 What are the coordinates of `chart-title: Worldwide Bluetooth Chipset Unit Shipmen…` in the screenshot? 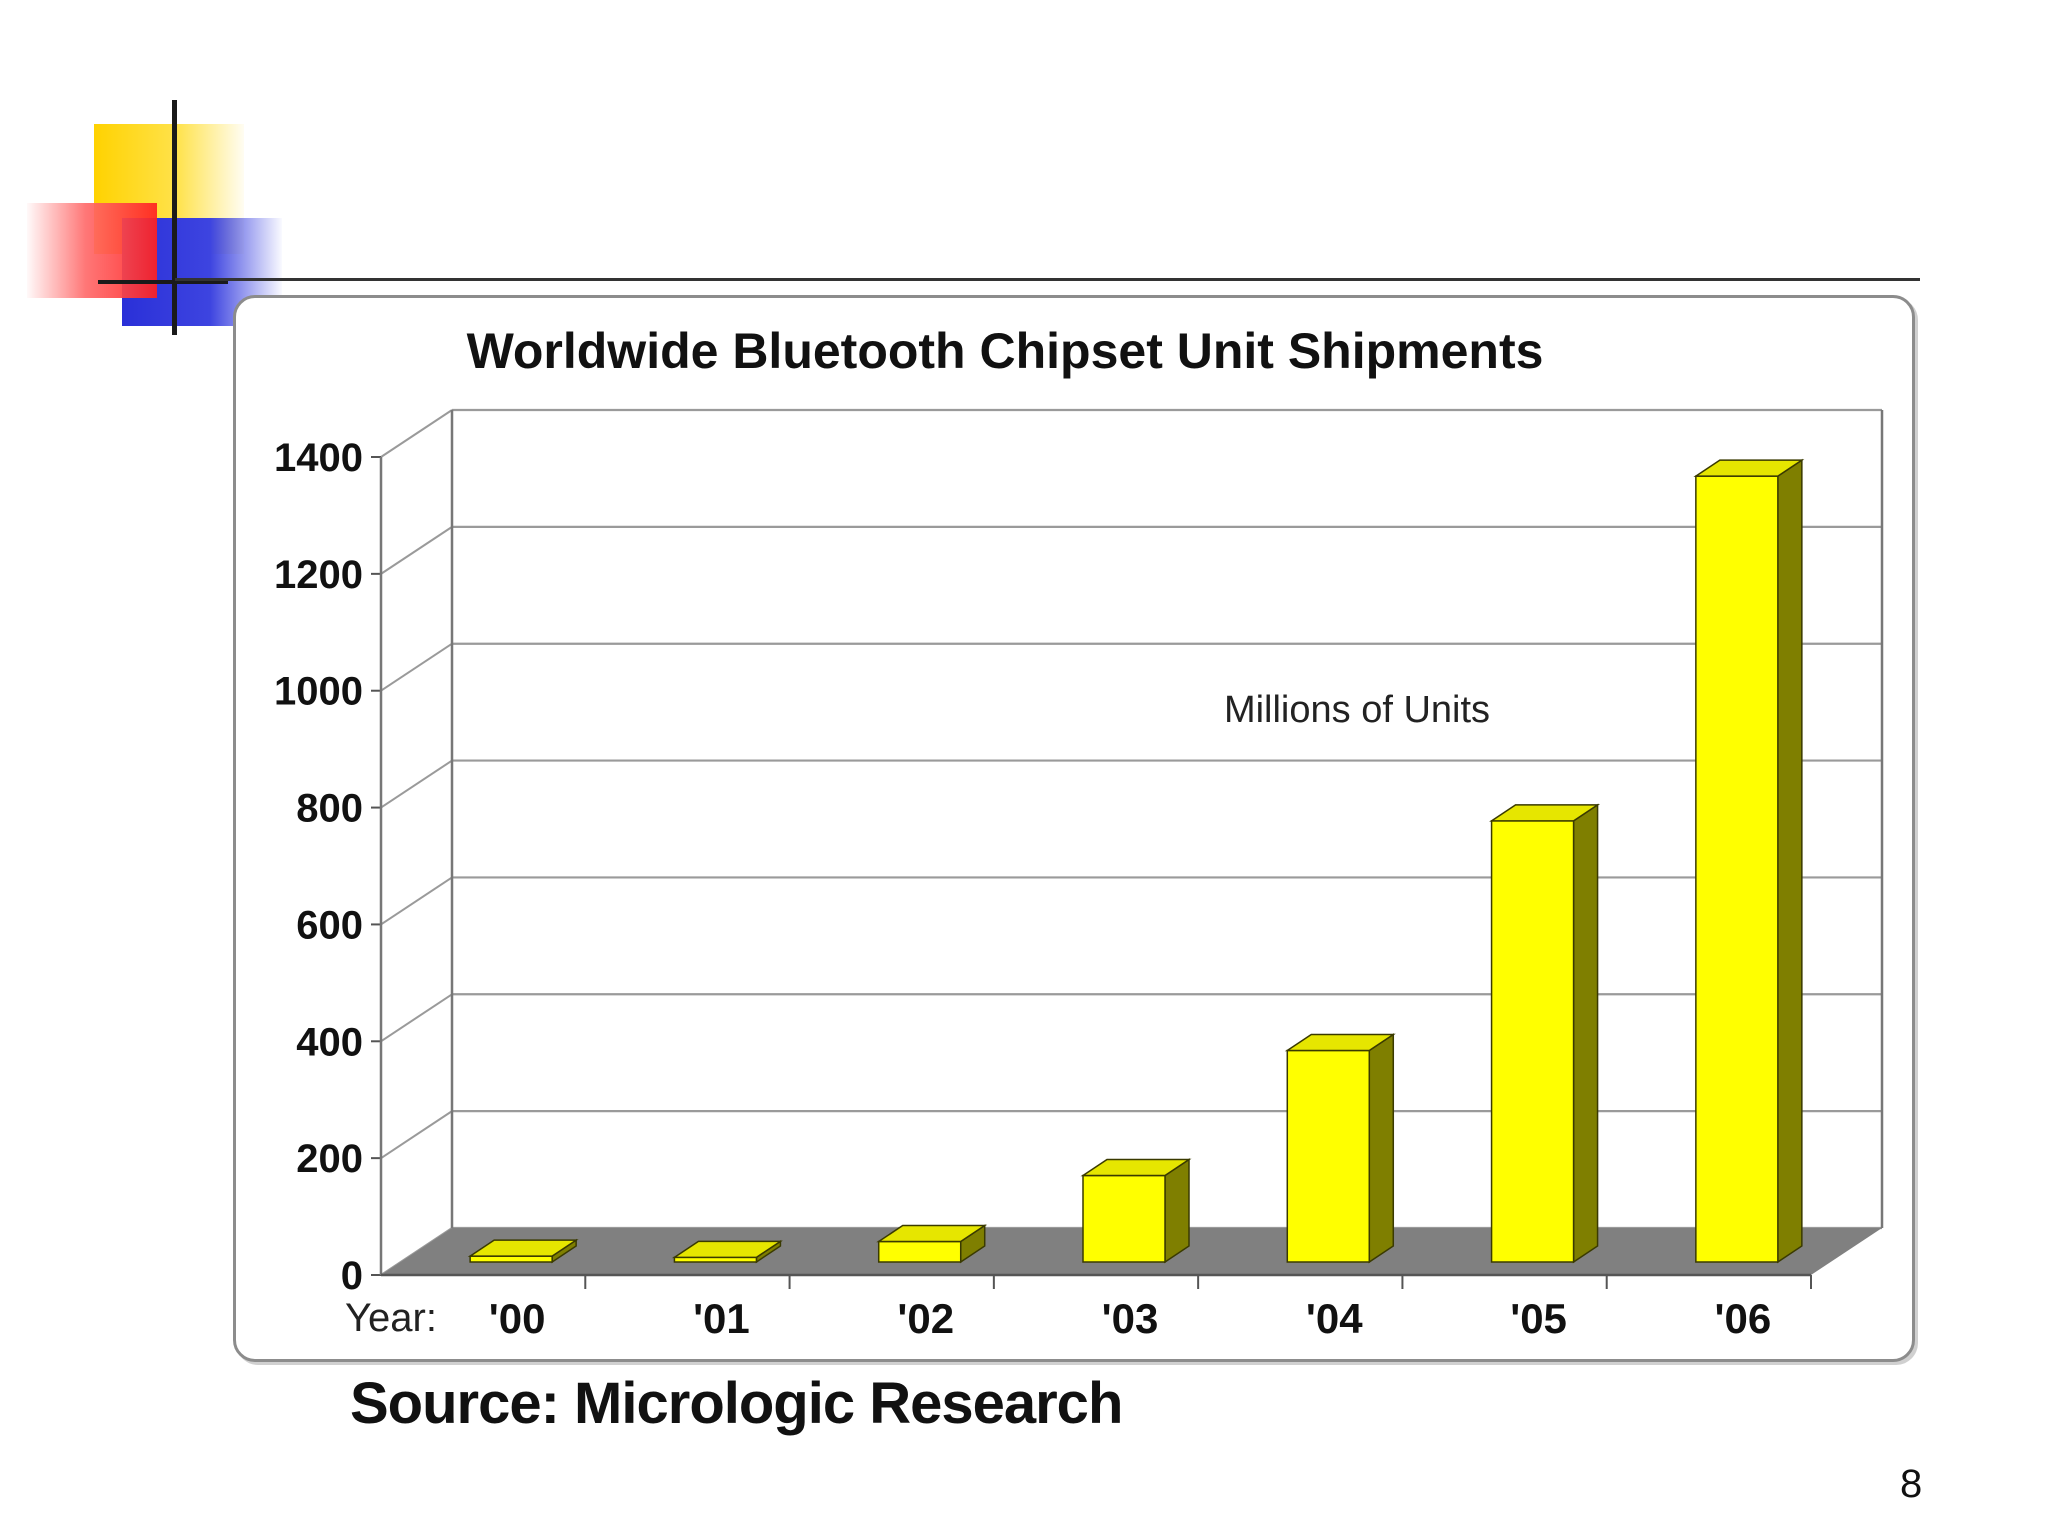 It's located at (1005, 351).